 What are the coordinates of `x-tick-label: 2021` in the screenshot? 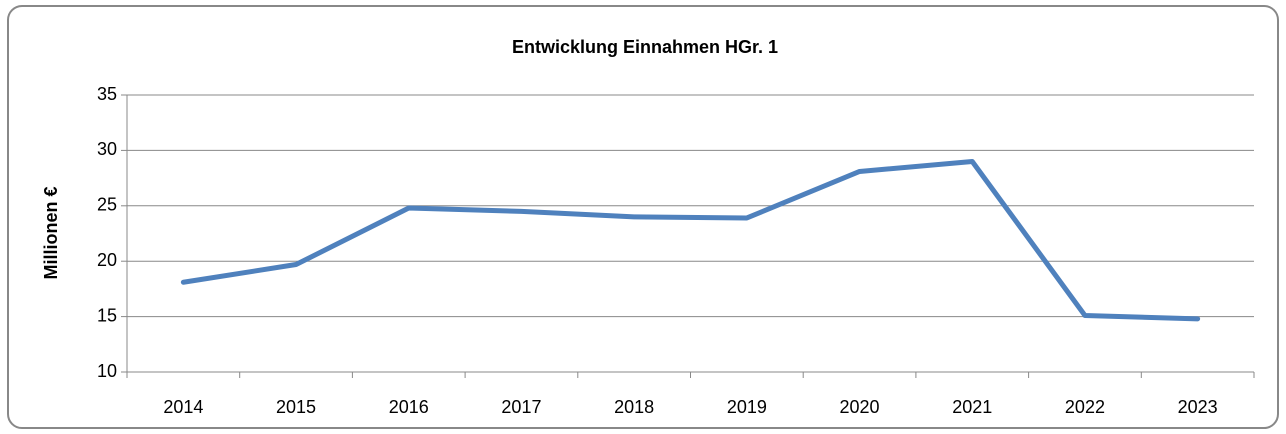 It's located at (972, 407).